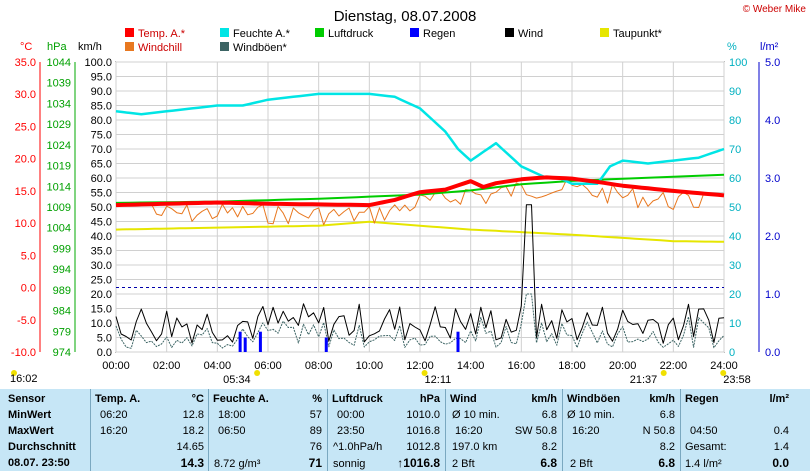 The image size is (810, 471). I want to click on hum-max-time: 06:50, so click(232, 431).